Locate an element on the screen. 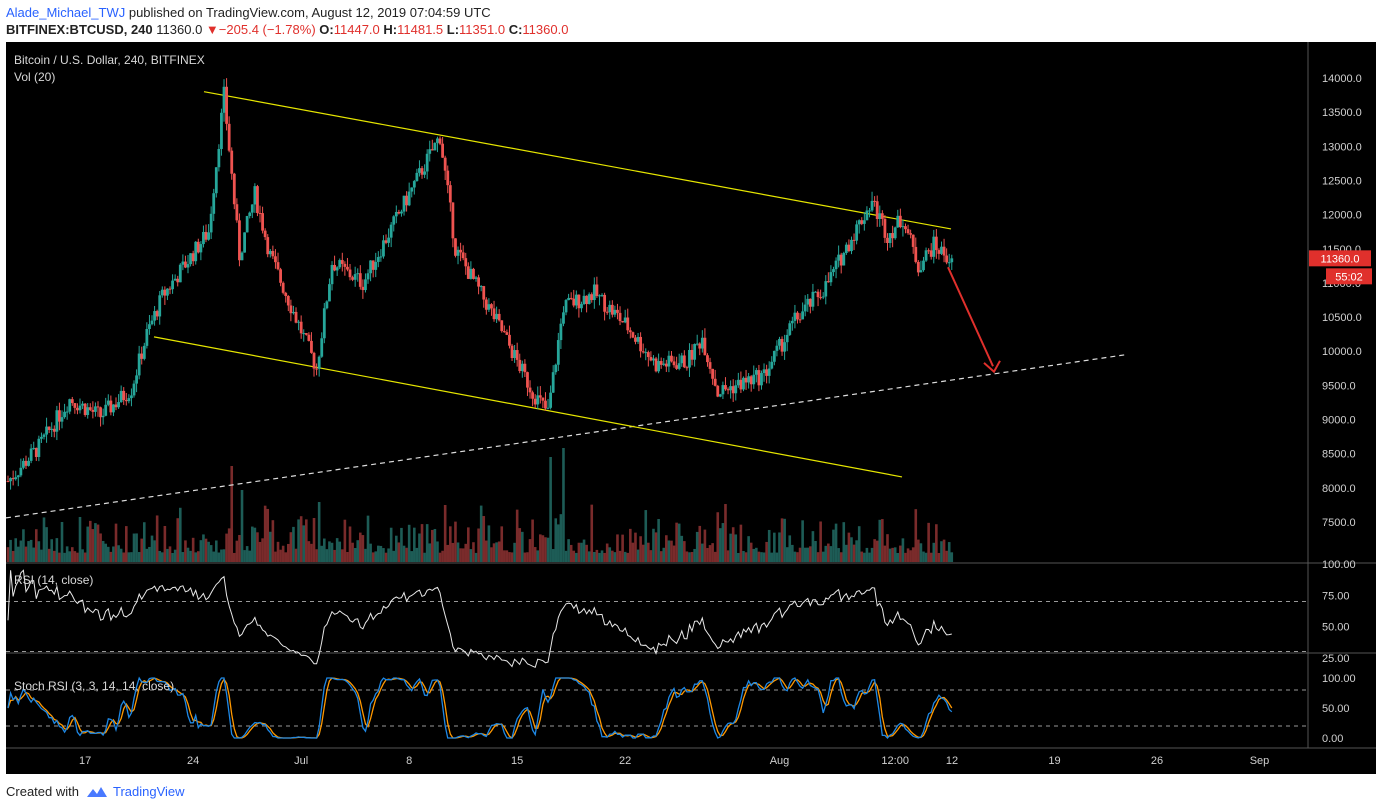 The width and height of the screenshot is (1380, 810). close-label: C: is located at coordinates (515, 29).